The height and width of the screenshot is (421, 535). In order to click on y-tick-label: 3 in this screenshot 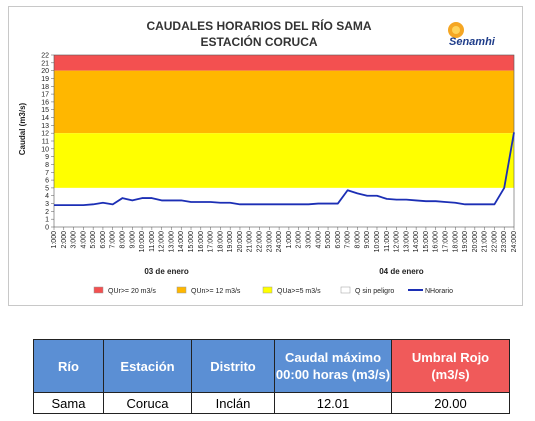, I will do `click(47, 204)`.